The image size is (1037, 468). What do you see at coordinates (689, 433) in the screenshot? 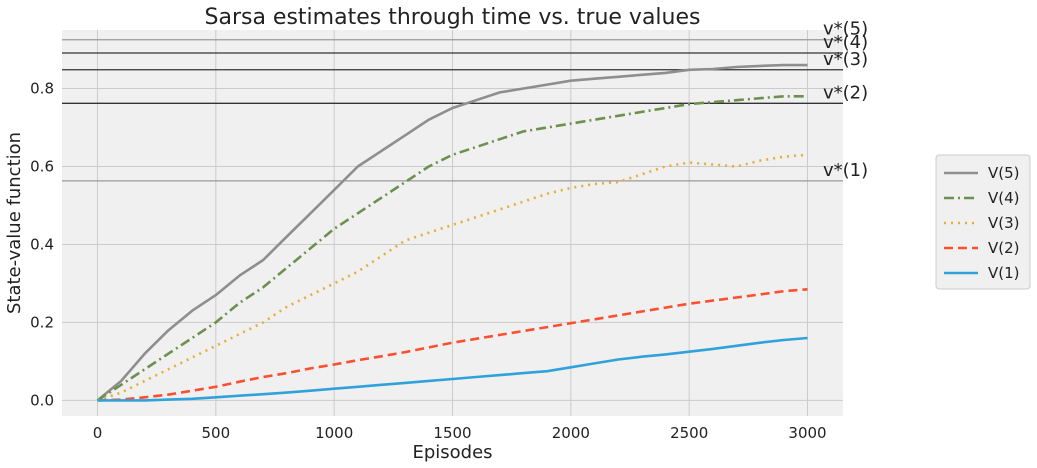
I see `x-tick-label-5: 2500` at bounding box center [689, 433].